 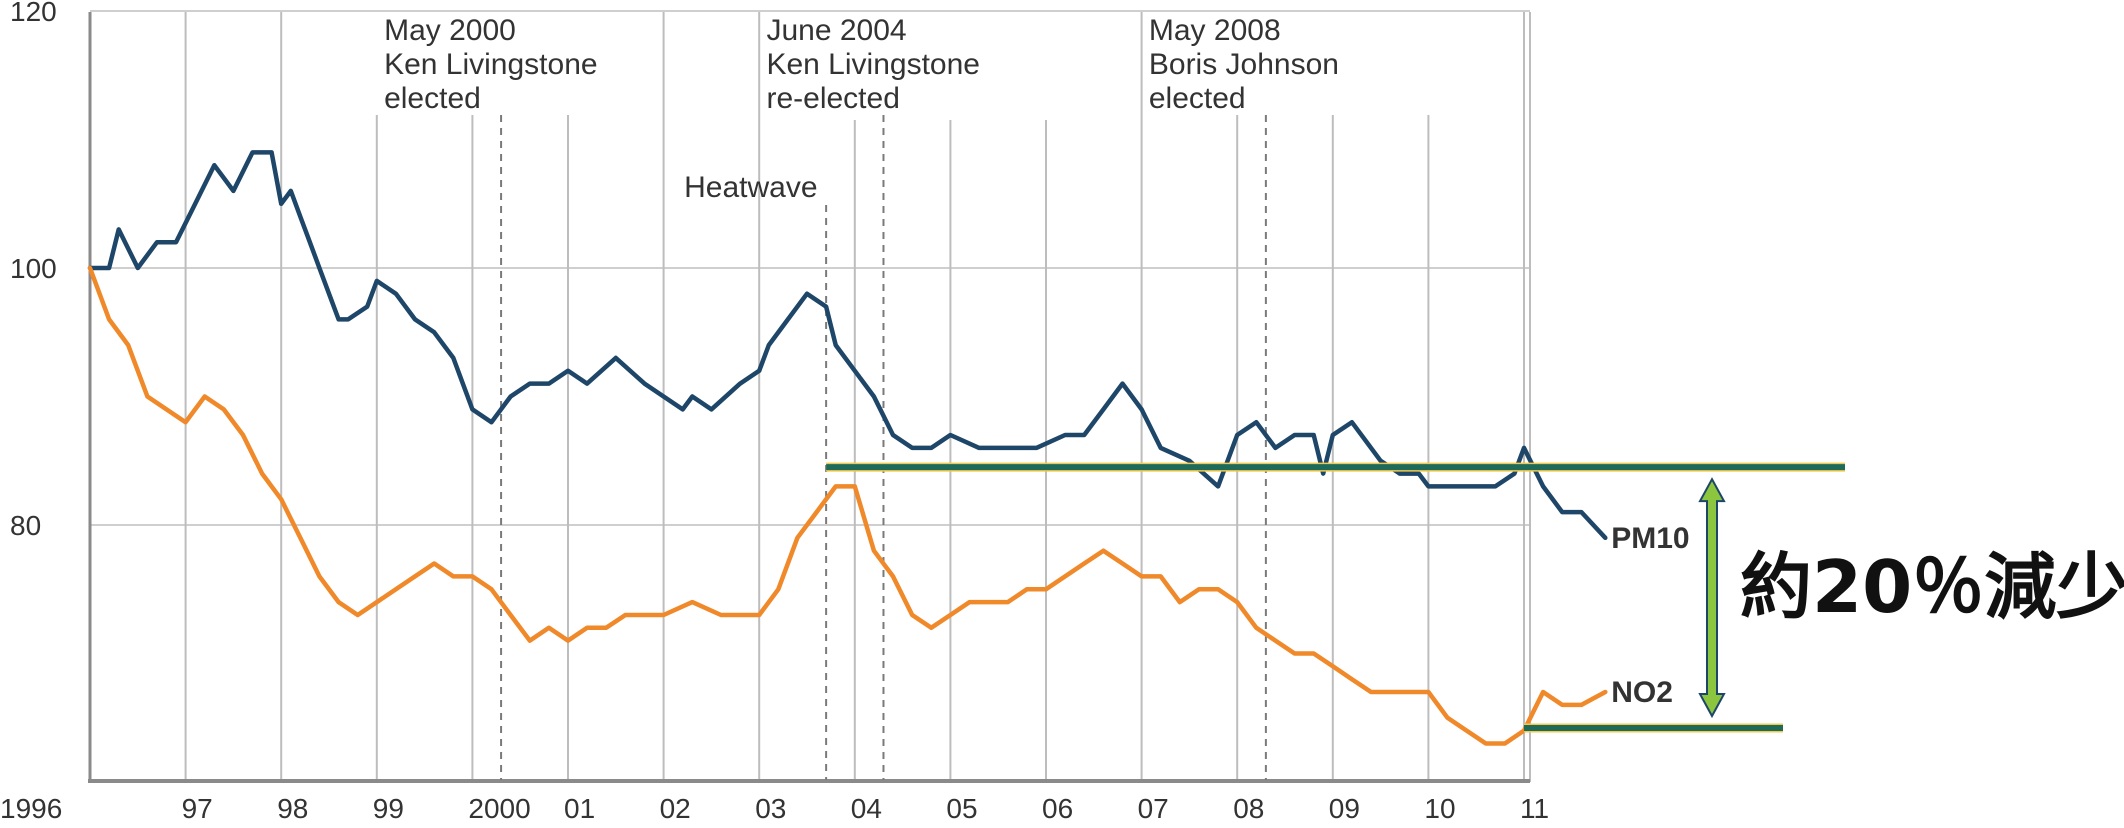 What do you see at coordinates (1712, 598) in the screenshot?
I see `reduction-arrow` at bounding box center [1712, 598].